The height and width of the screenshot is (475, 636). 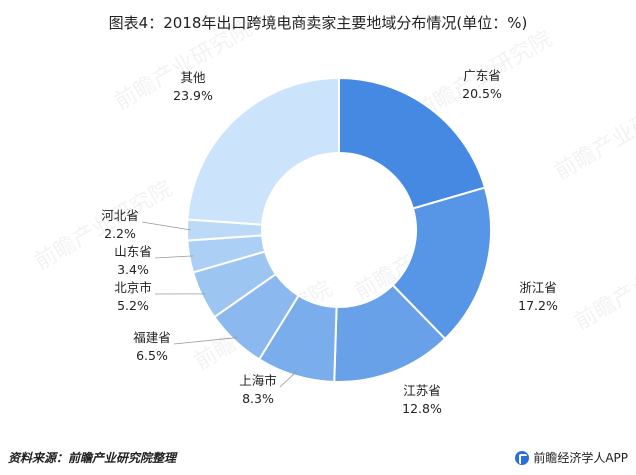 What do you see at coordinates (120, 233) in the screenshot?
I see `slice-value-label: 2.2%` at bounding box center [120, 233].